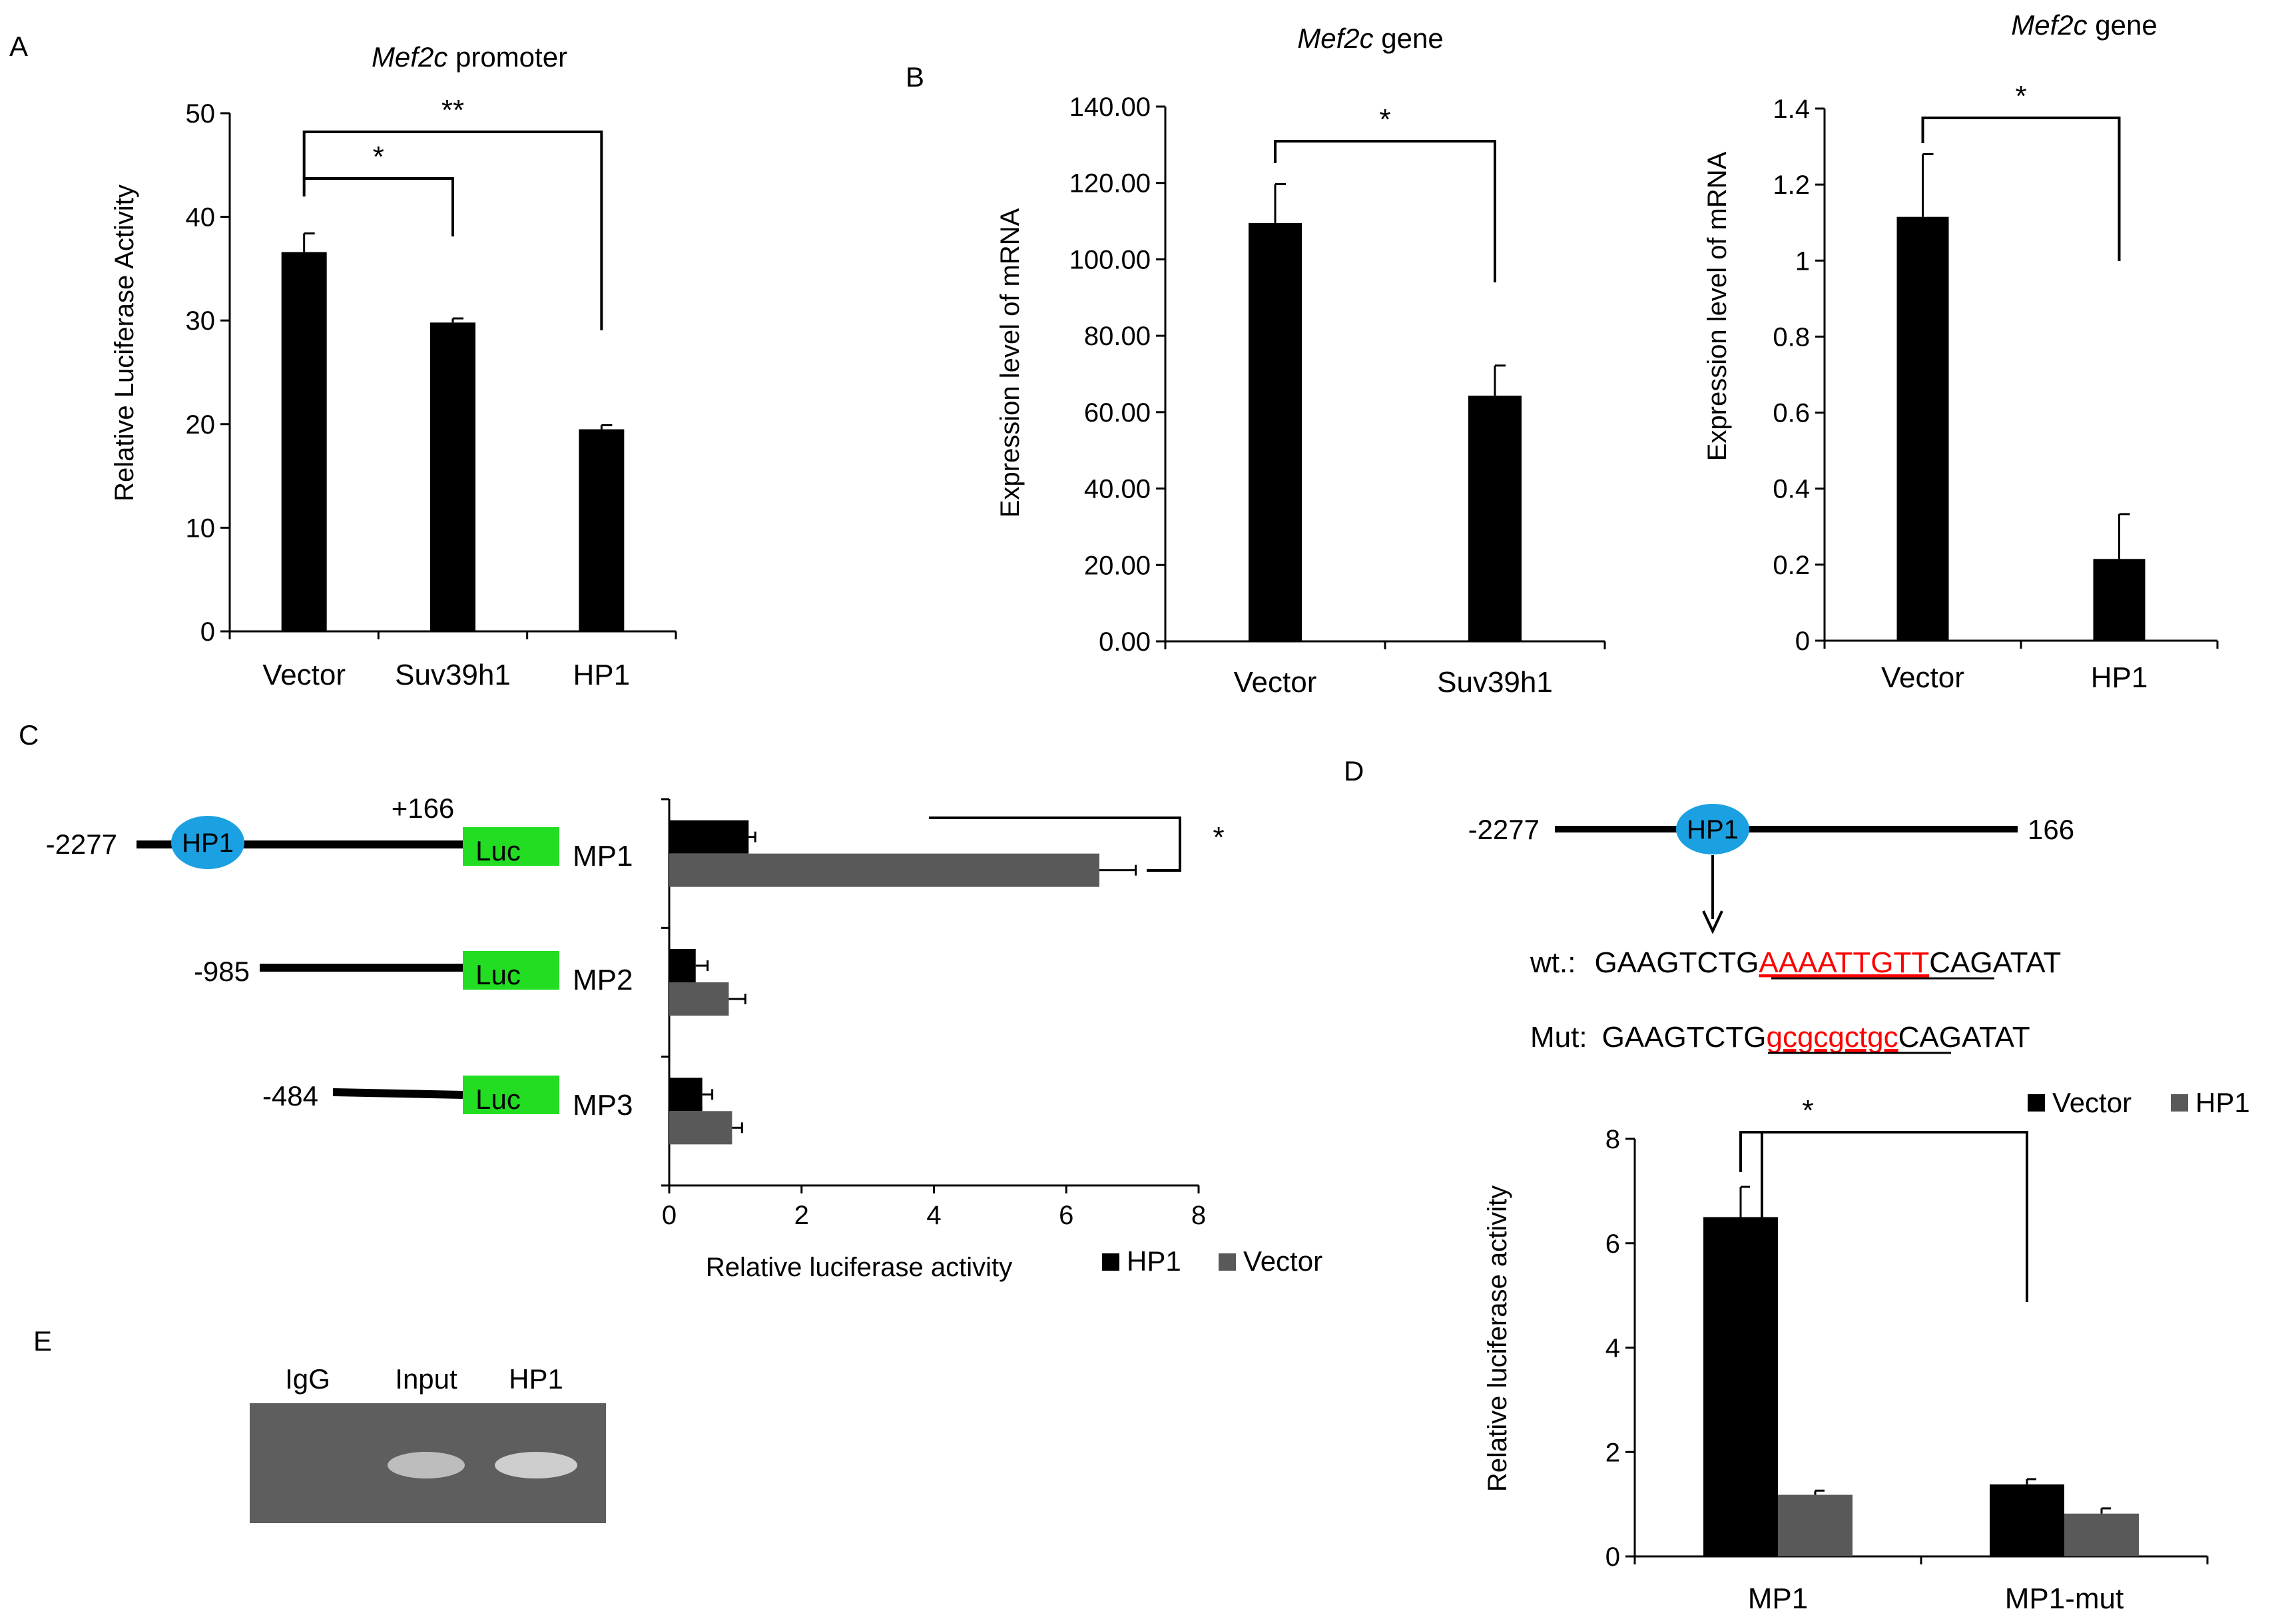 The image size is (2296, 1623). I want to click on chartA-ytick-label: 40, so click(201, 217).